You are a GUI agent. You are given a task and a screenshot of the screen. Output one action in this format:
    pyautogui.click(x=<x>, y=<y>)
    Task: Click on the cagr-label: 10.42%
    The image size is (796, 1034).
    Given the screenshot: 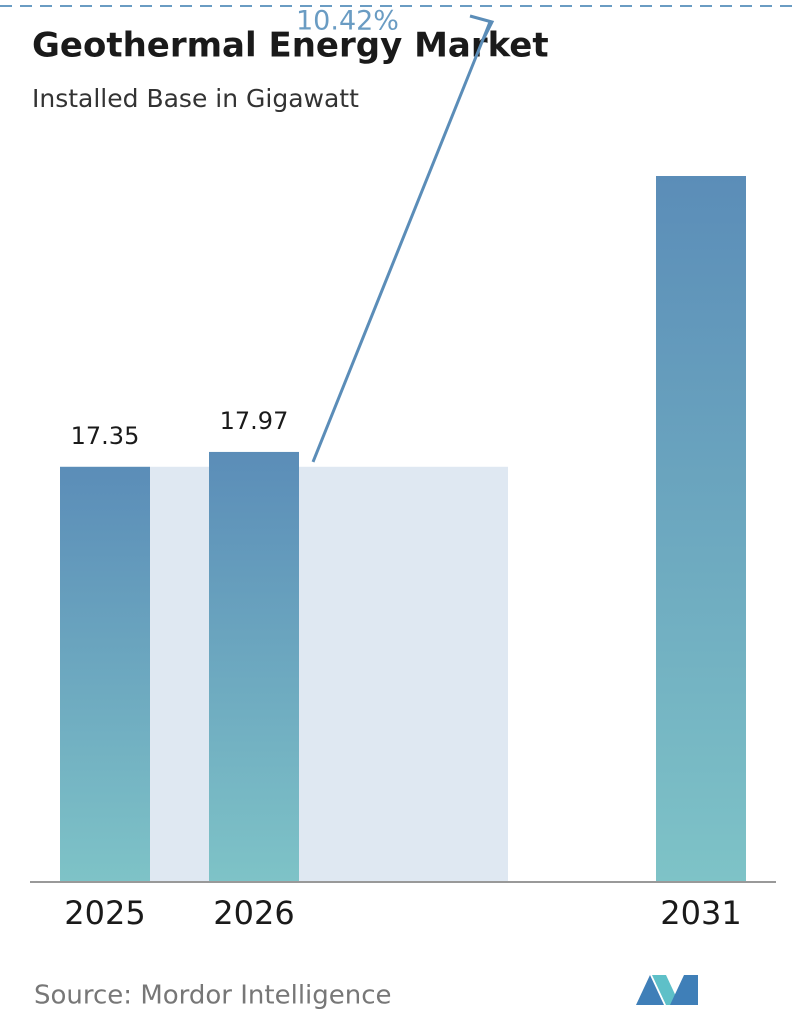 What is the action you would take?
    pyautogui.click(x=347, y=21)
    